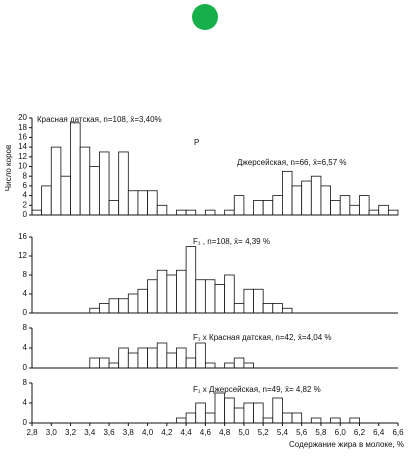 Image resolution: width=408 pixels, height=460 pixels. Describe the element at coordinates (231, 241) in the screenshot. I see `annotation: F₁ , n=108, x̄= 4,39 %` at that location.